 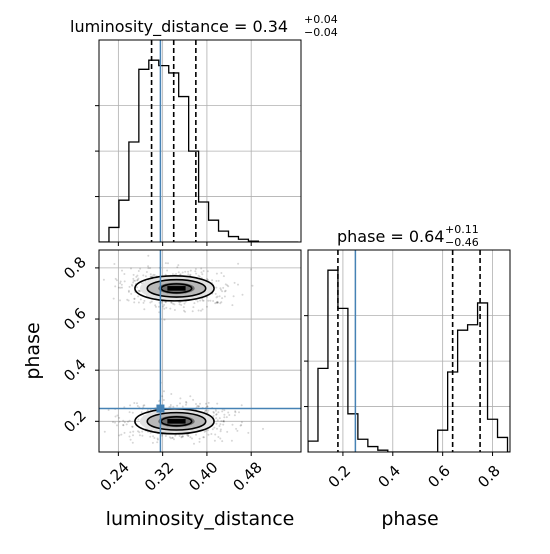 What do you see at coordinates (179, 27) in the screenshot?
I see `luminosity-distance-title: luminosity_distance = 0.34` at bounding box center [179, 27].